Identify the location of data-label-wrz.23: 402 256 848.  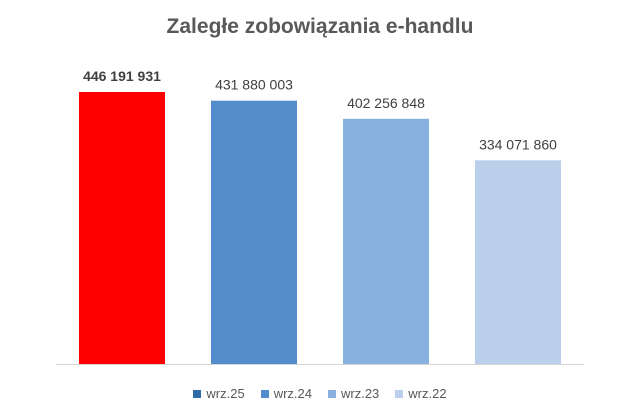
(386, 103).